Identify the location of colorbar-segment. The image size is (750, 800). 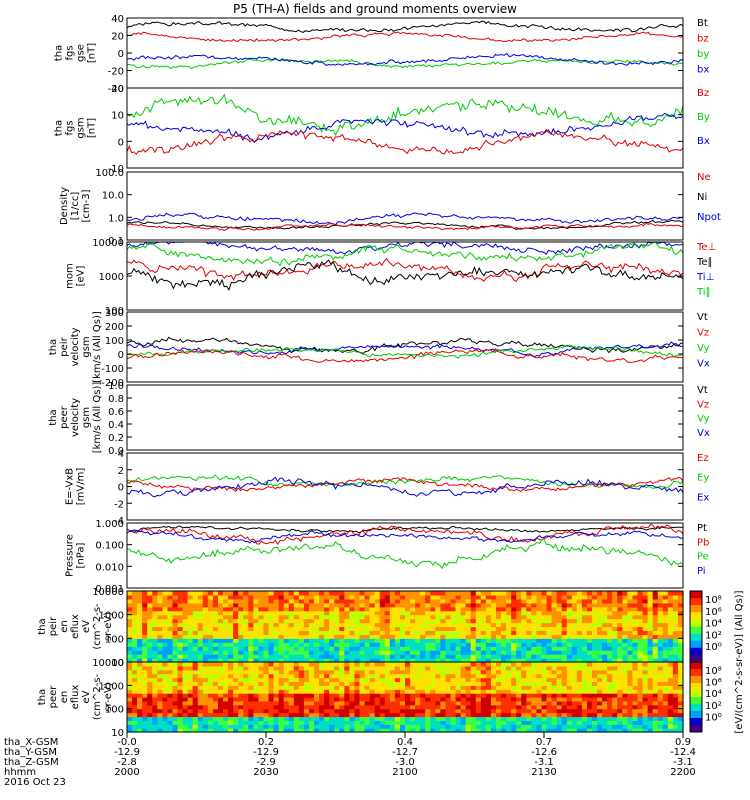
(696, 701).